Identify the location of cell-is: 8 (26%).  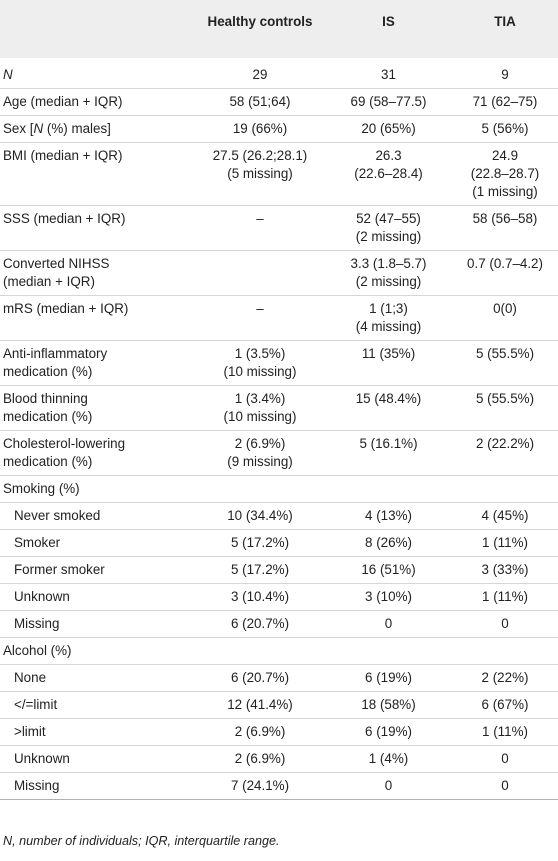
(388, 542).